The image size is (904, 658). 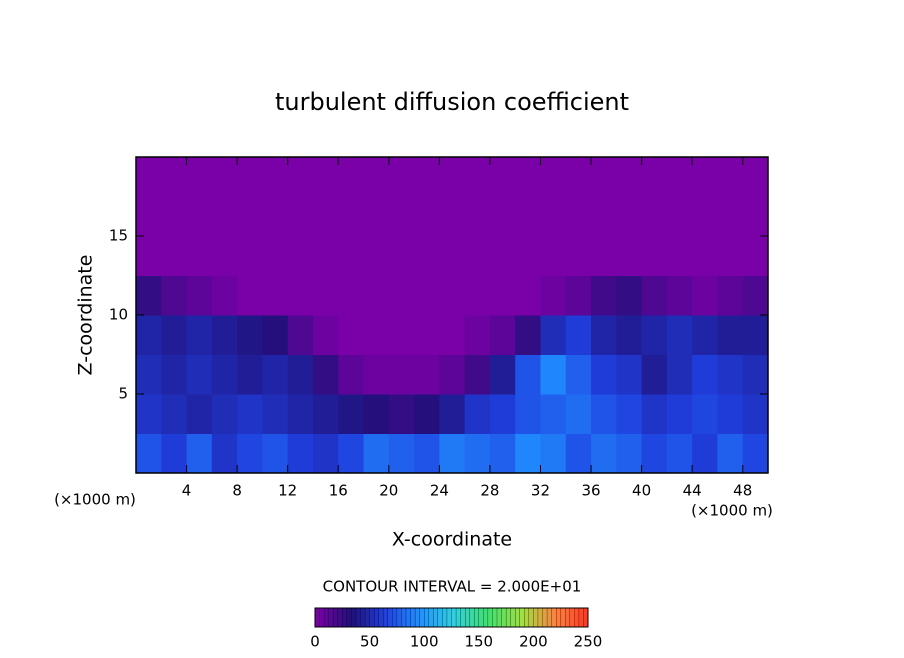 What do you see at coordinates (533, 642) in the screenshot?
I see `colorbar-tick-label: 200` at bounding box center [533, 642].